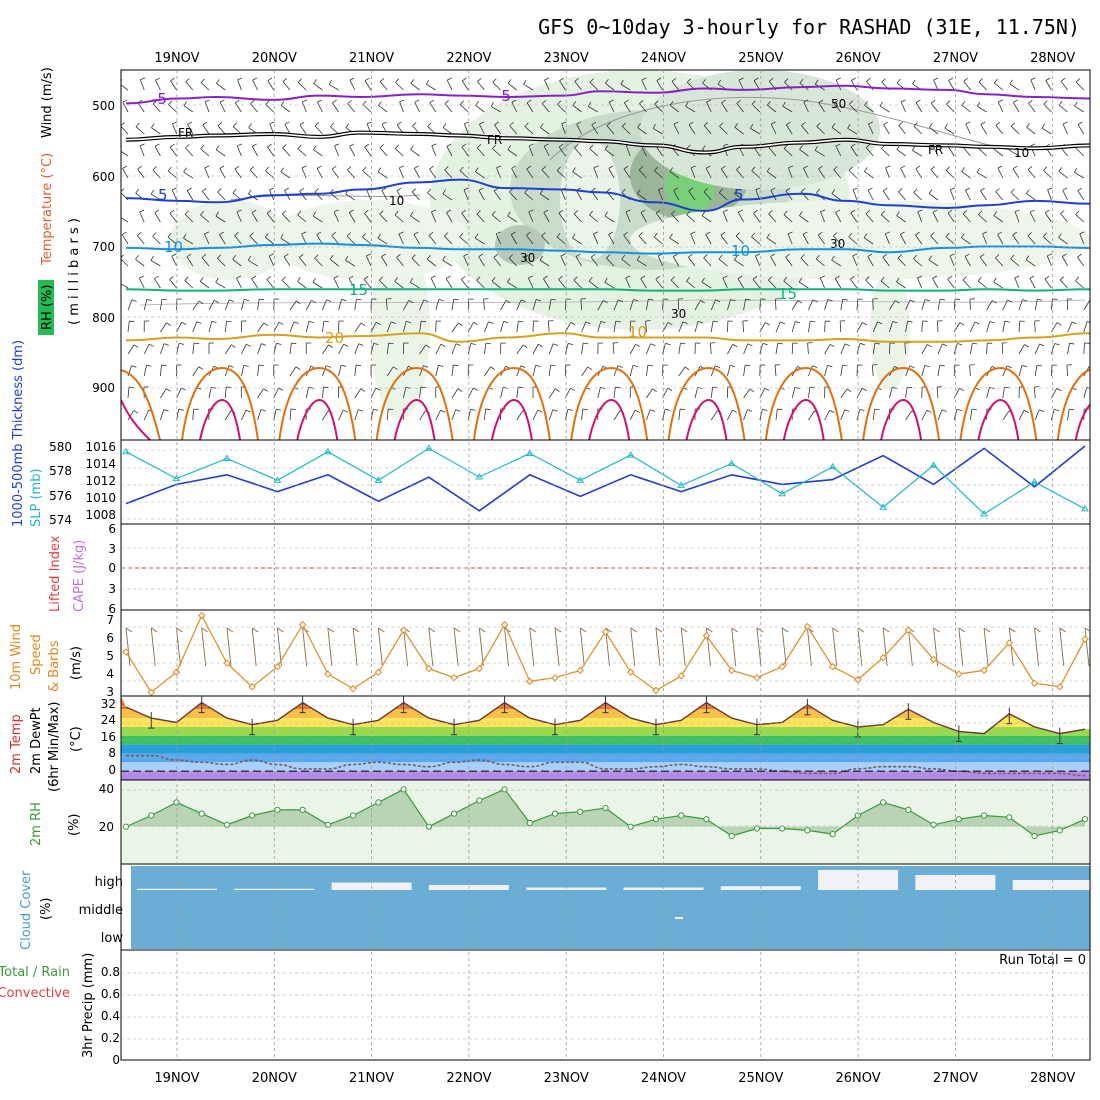  I want to click on precip-tick: 0, so click(116, 1060).